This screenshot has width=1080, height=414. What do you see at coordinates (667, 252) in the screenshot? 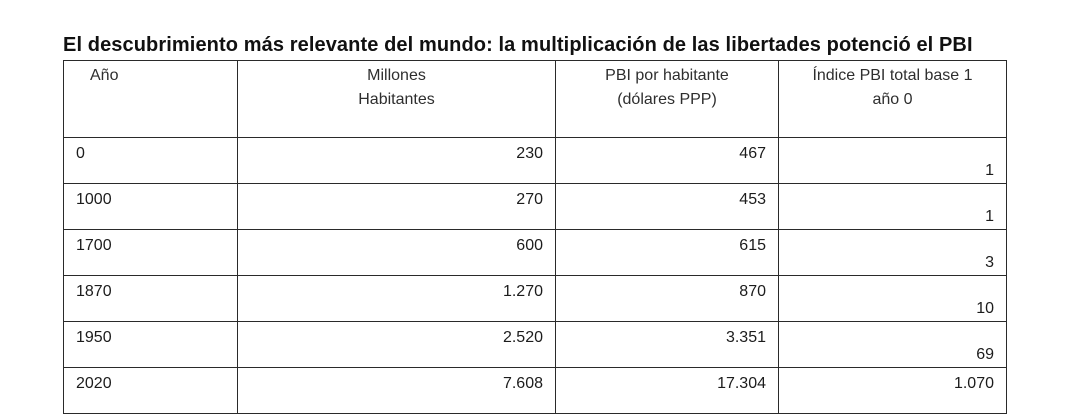
I see `gdp-per-capita-cell: 615` at bounding box center [667, 252].